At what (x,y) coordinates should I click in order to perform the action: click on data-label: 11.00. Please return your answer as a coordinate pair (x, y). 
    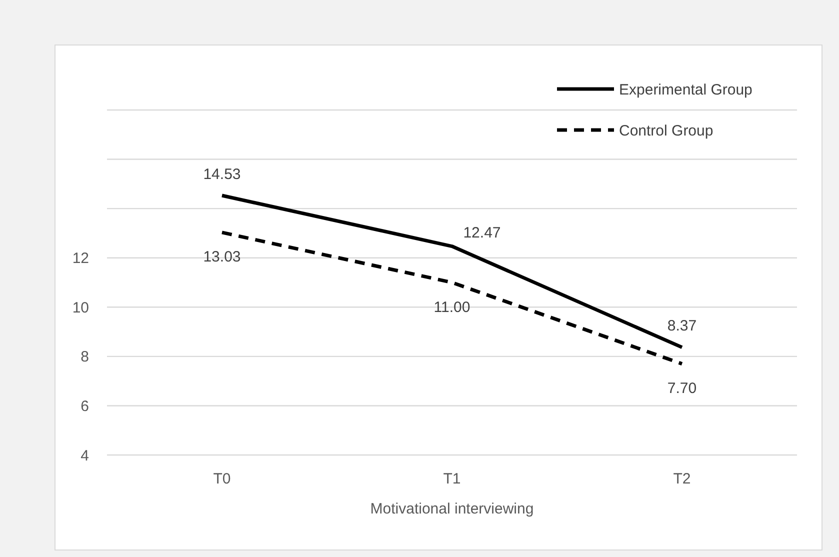
    Looking at the image, I should click on (452, 307).